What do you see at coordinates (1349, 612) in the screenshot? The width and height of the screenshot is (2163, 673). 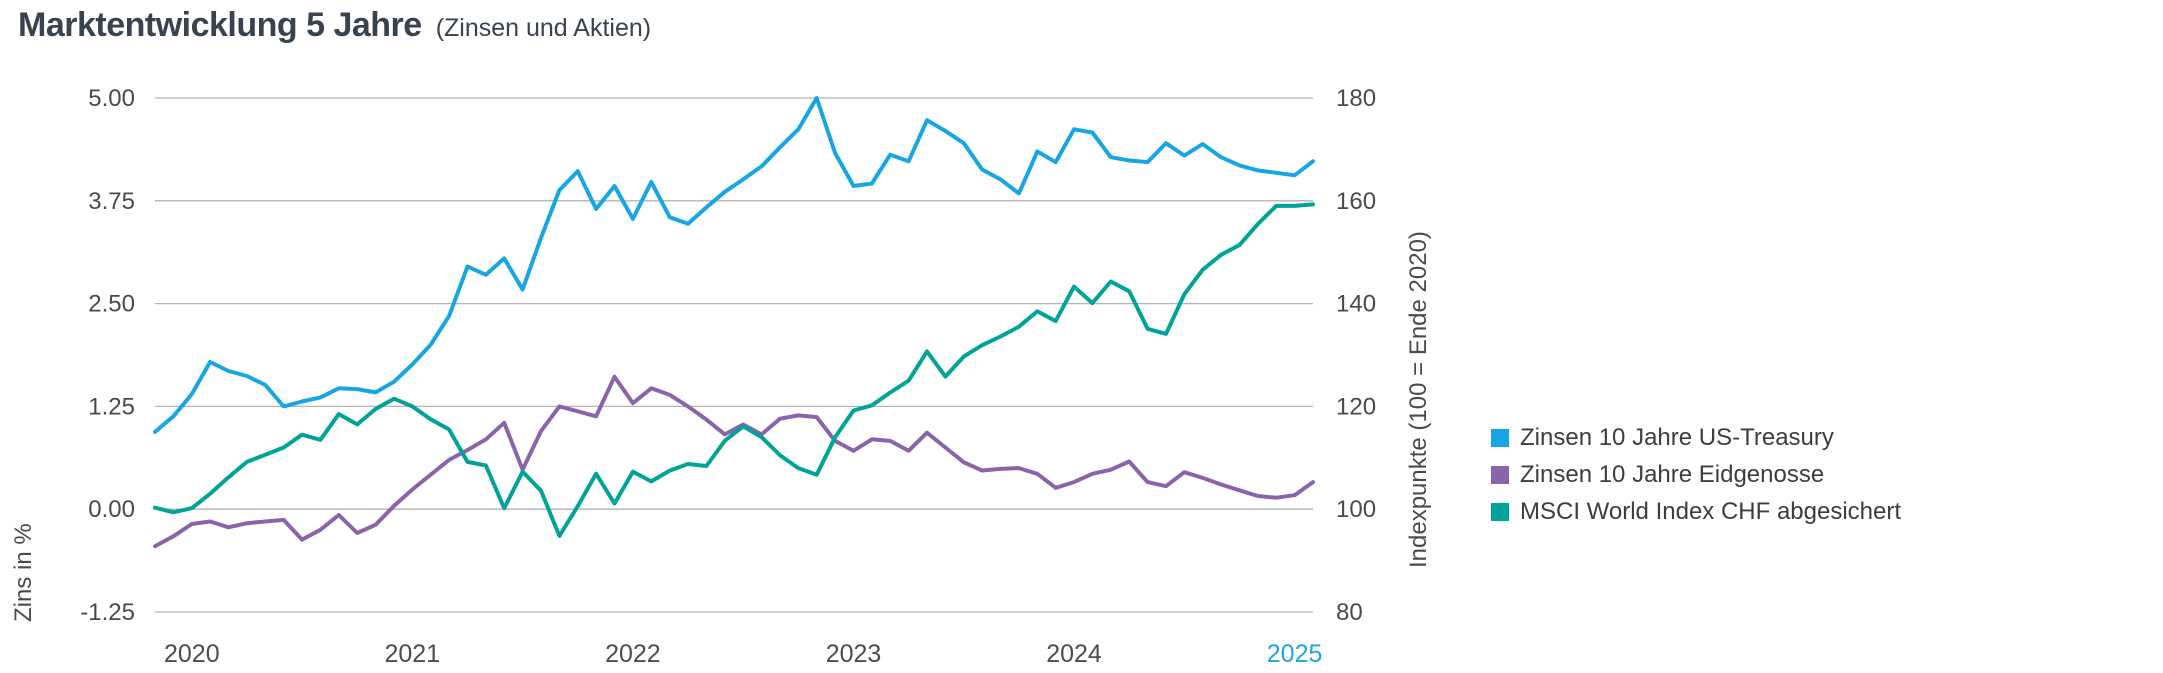 I see `y-right-tick-label-80: 80` at bounding box center [1349, 612].